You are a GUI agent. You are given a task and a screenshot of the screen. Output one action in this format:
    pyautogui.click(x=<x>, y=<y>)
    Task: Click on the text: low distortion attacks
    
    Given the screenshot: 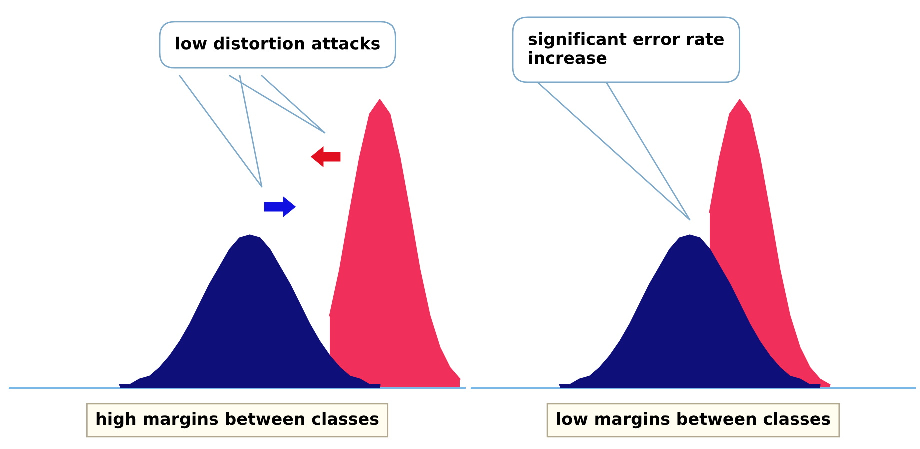 What is the action you would take?
    pyautogui.click(x=278, y=43)
    